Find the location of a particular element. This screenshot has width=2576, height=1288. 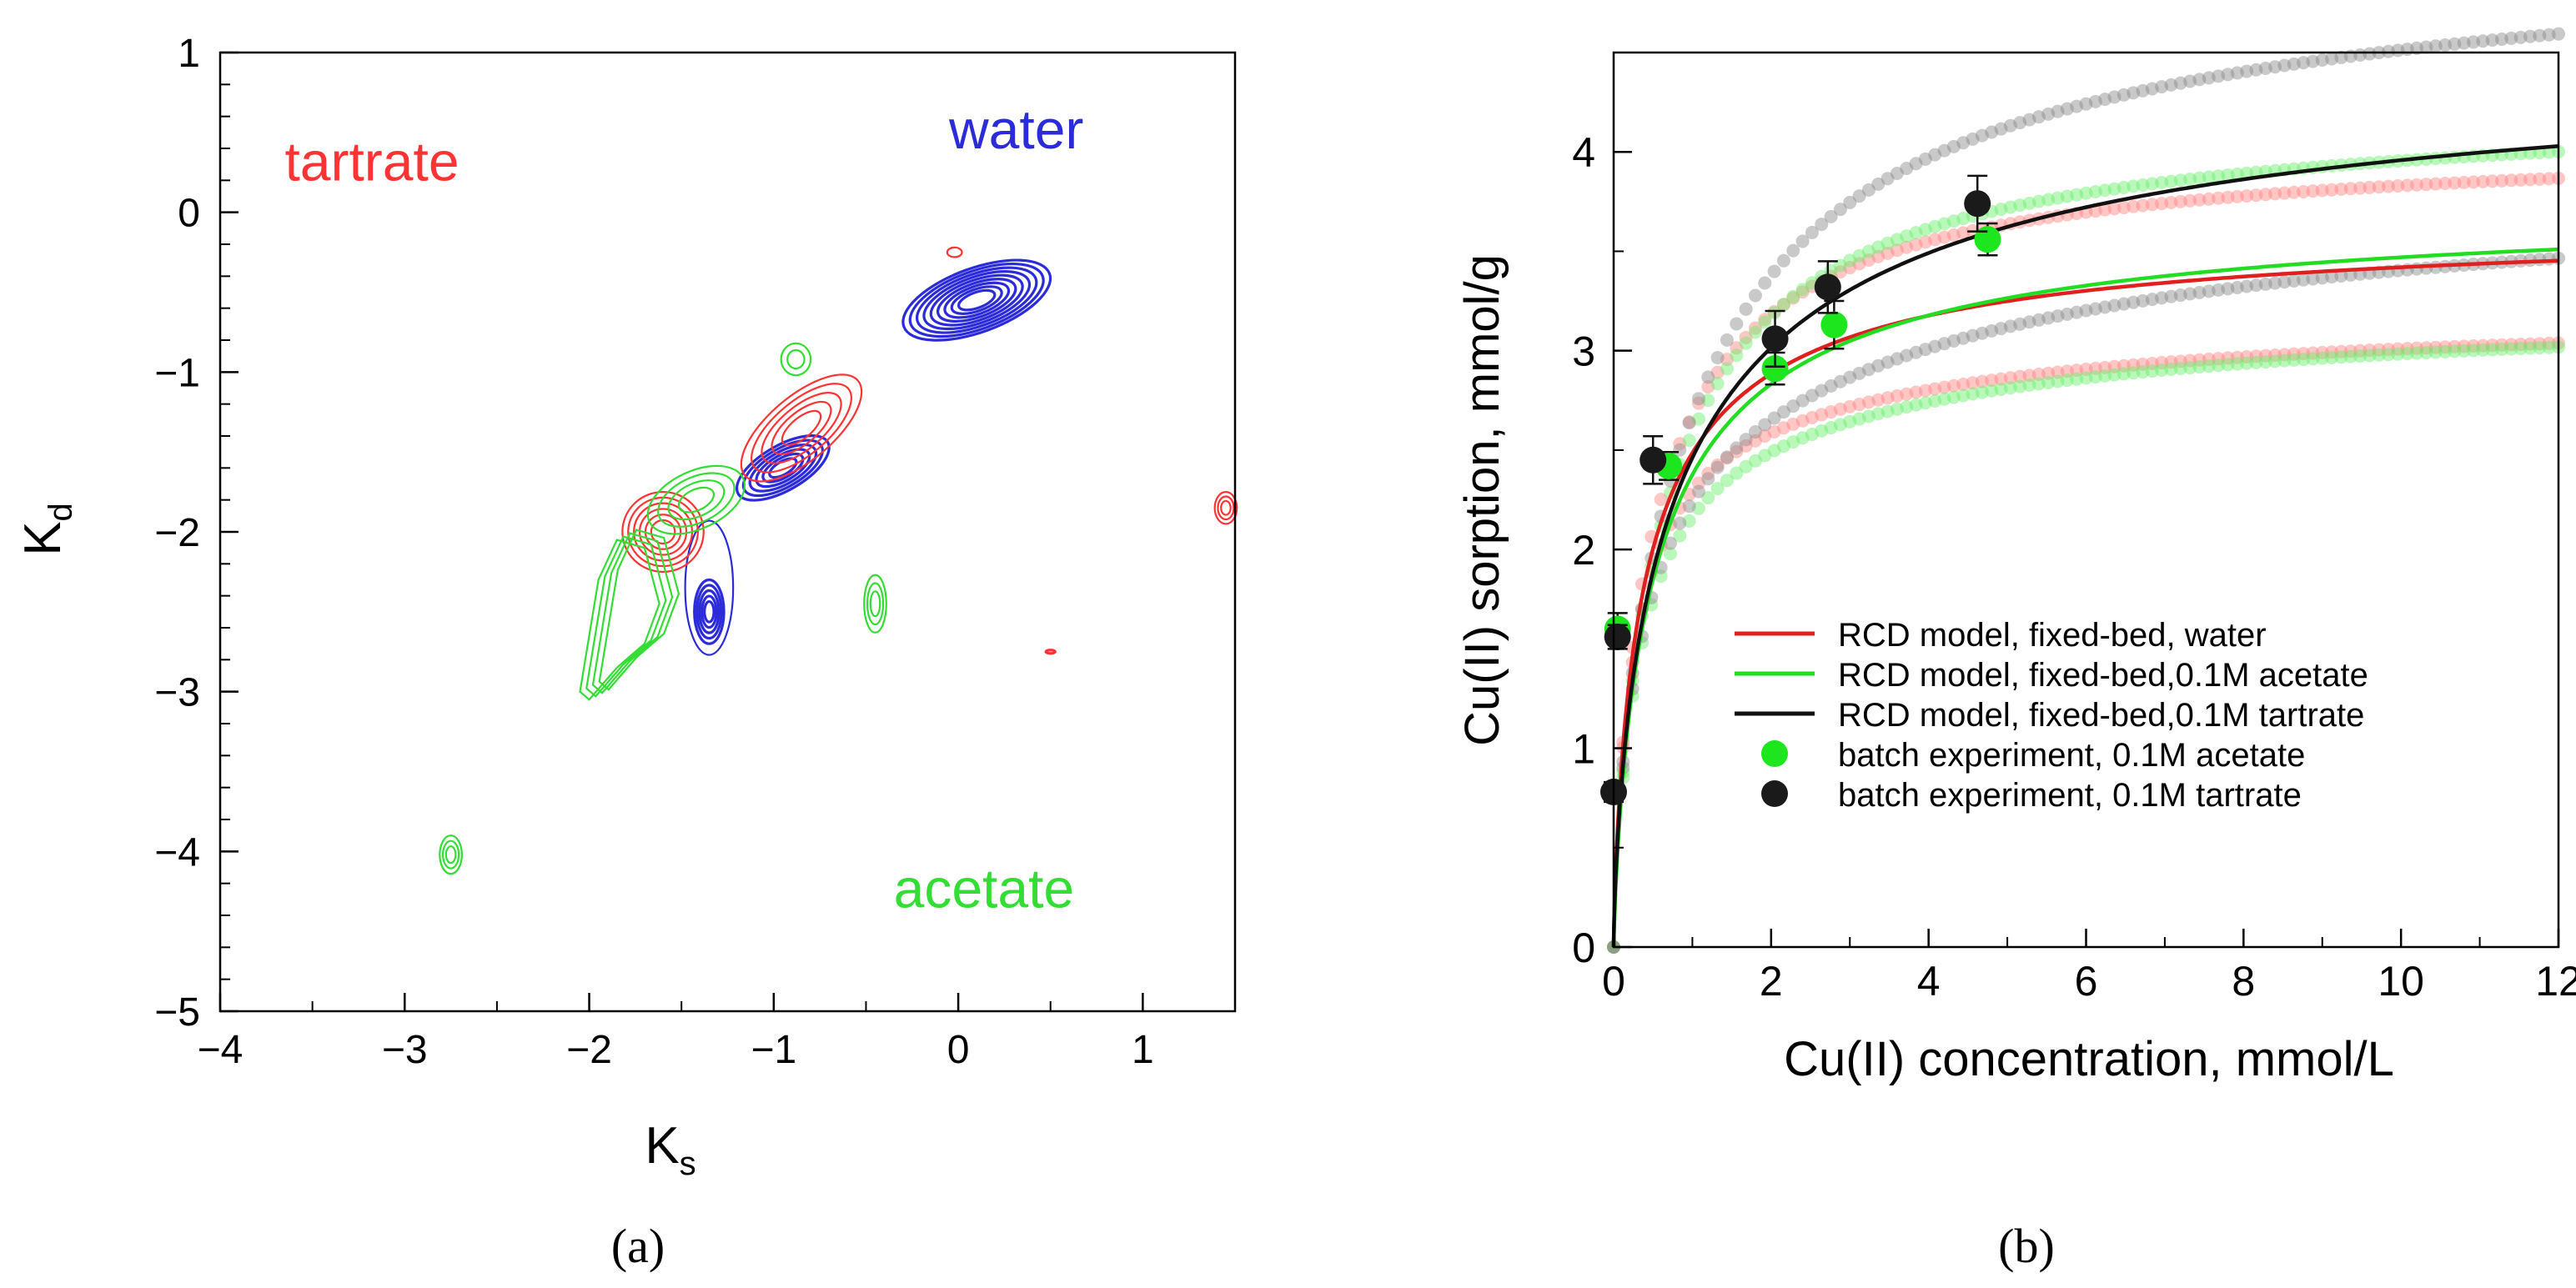

y-tick-label-a: −3 is located at coordinates (177, 693).